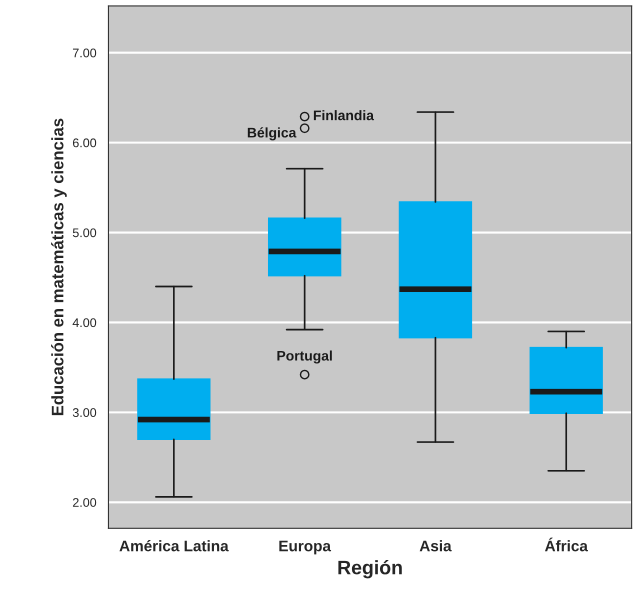 The width and height of the screenshot is (638, 597). I want to click on annotation: Finlandia, so click(344, 115).